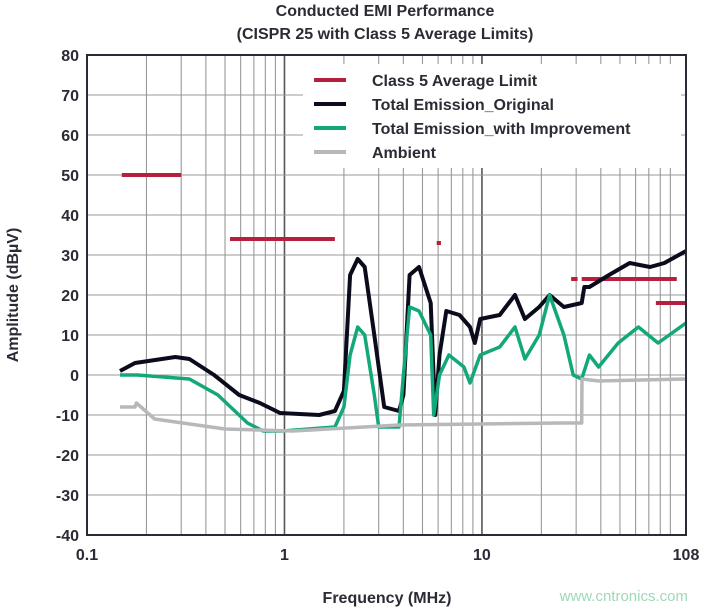 This screenshot has width=708, height=611. I want to click on y-tick-label: 10, so click(70, 336).